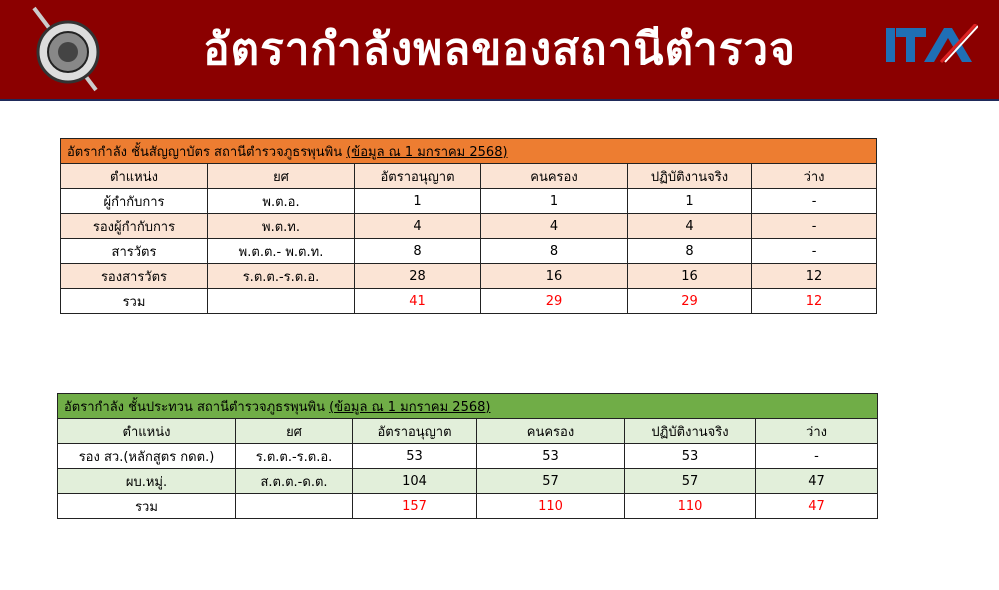  I want to click on table-cell: ผู้กำกับการ, so click(134, 201).